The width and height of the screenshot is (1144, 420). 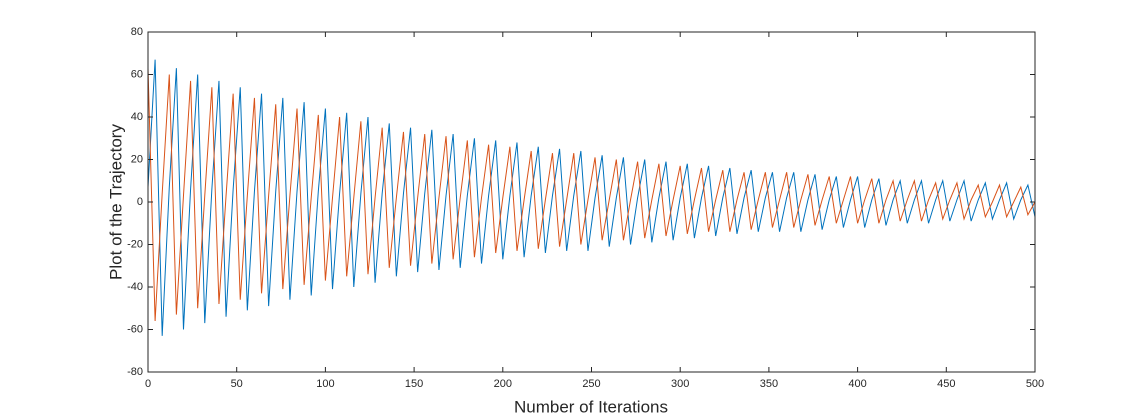 What do you see at coordinates (591, 384) in the screenshot?
I see `x-tick-label: 250` at bounding box center [591, 384].